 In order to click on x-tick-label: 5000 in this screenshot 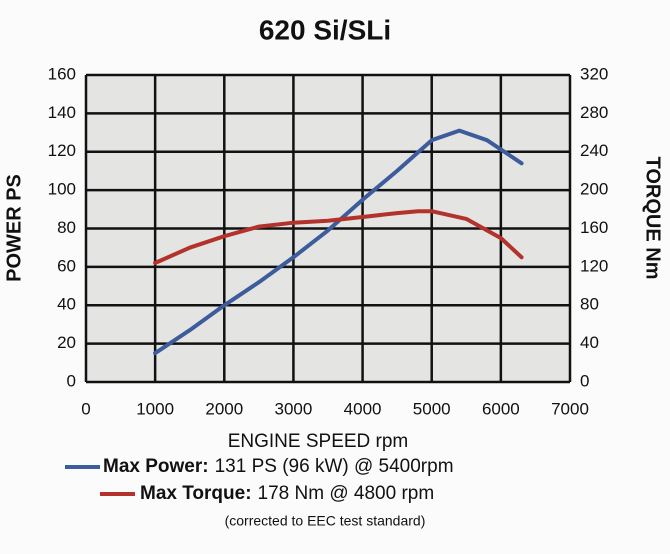, I will do `click(432, 408)`.